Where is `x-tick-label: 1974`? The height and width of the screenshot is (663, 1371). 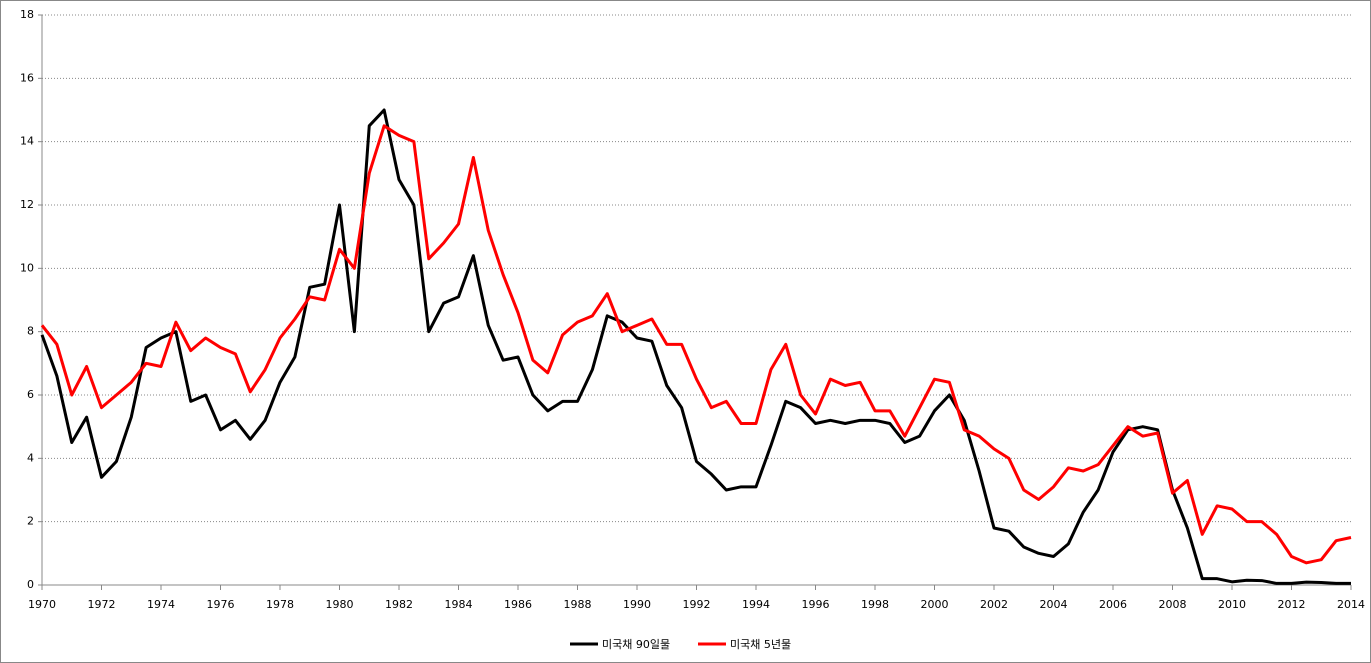
x-tick-label: 1974 is located at coordinates (161, 604).